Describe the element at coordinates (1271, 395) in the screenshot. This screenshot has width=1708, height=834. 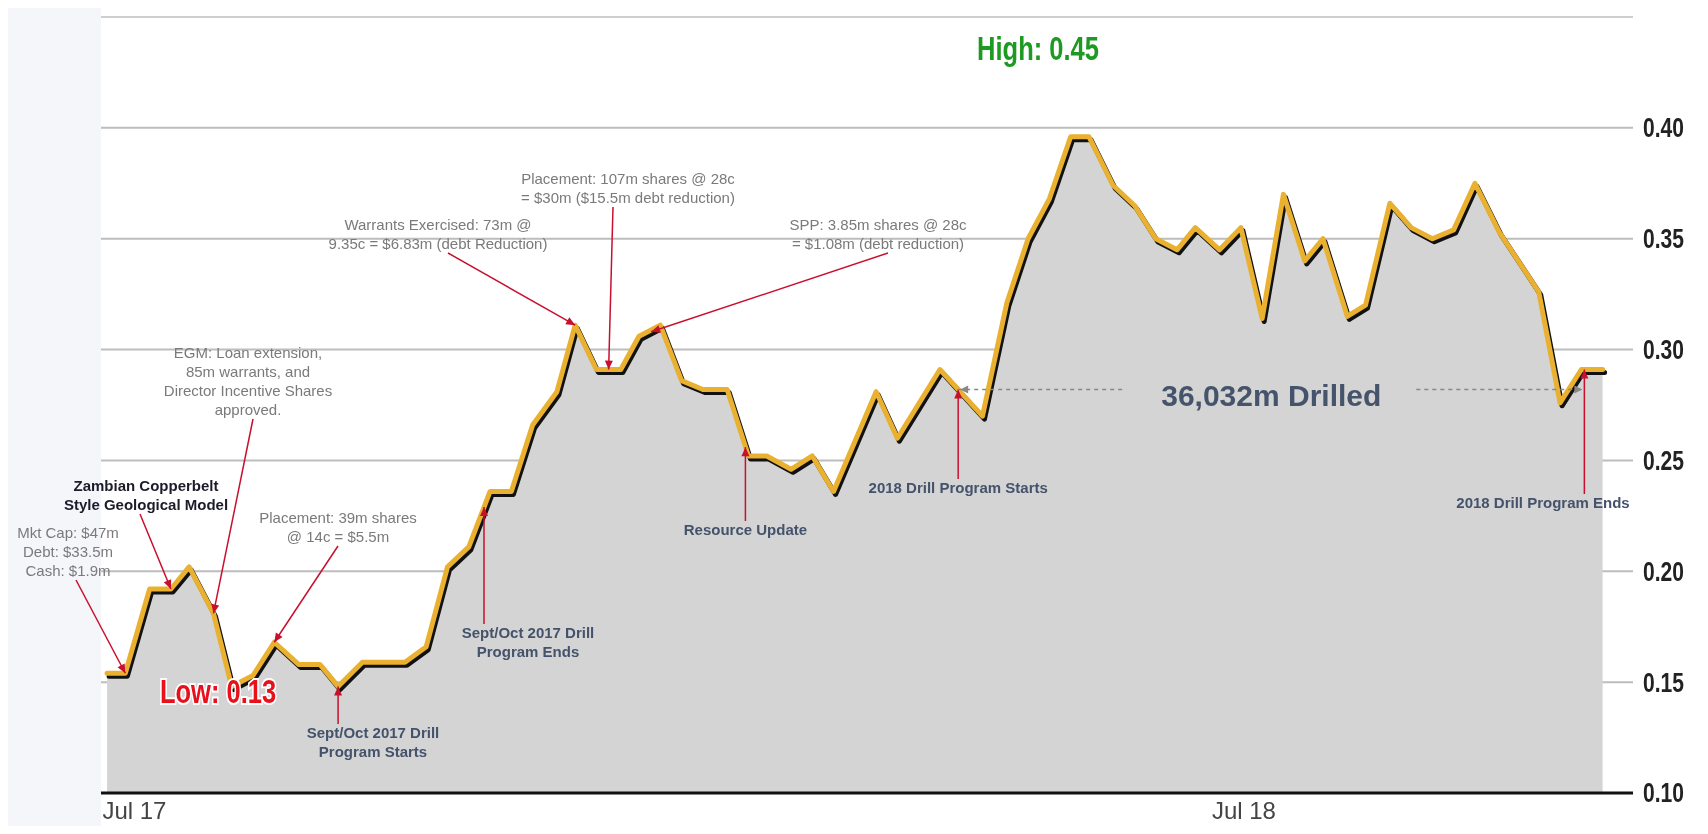
I see `annotation: 36,032m Drilled` at that location.